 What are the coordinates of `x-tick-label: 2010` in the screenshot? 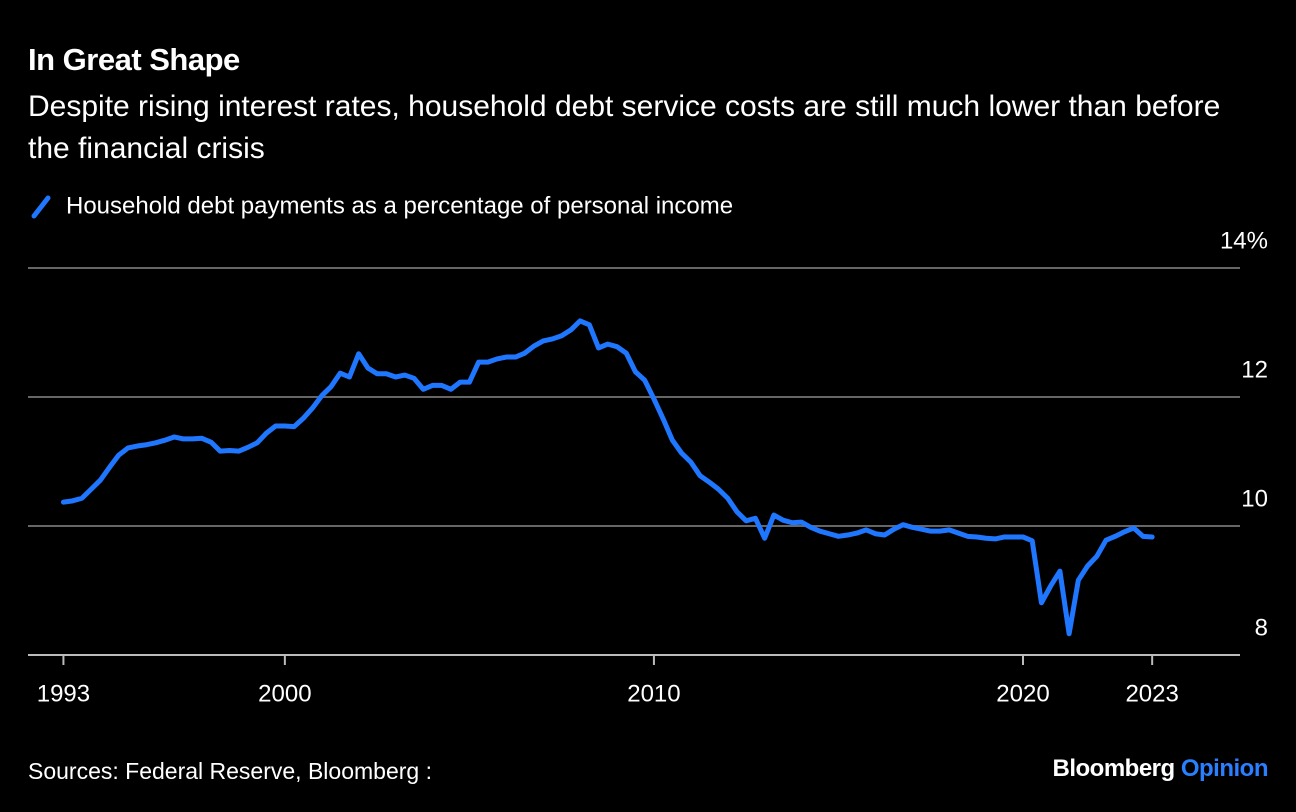 It's located at (653, 693).